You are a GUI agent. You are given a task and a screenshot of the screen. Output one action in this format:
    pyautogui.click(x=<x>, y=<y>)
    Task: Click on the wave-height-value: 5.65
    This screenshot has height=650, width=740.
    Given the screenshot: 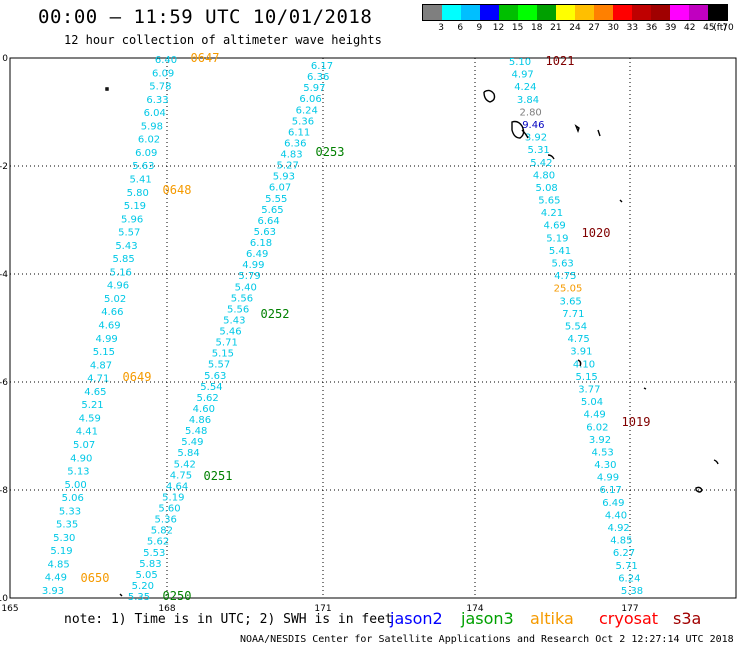 What is the action you would take?
    pyautogui.click(x=549, y=201)
    